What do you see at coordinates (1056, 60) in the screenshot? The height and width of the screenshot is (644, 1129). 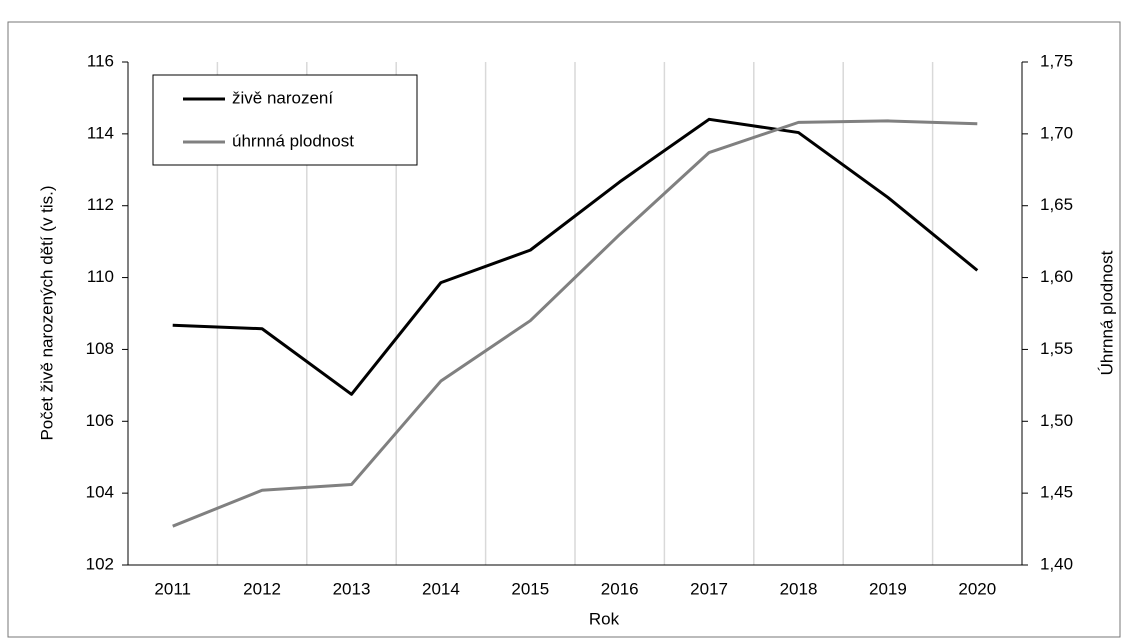 I see `y2-tick-label: 1,75` at bounding box center [1056, 60].